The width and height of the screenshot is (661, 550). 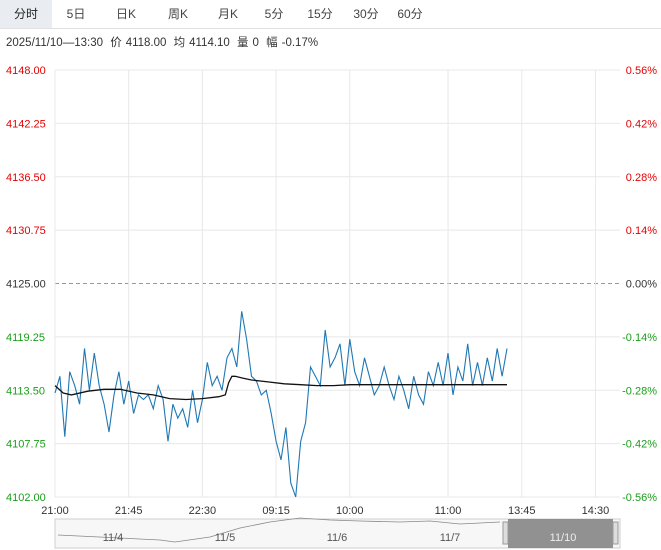 What do you see at coordinates (276, 511) in the screenshot?
I see `x-tick: 09:15` at bounding box center [276, 511].